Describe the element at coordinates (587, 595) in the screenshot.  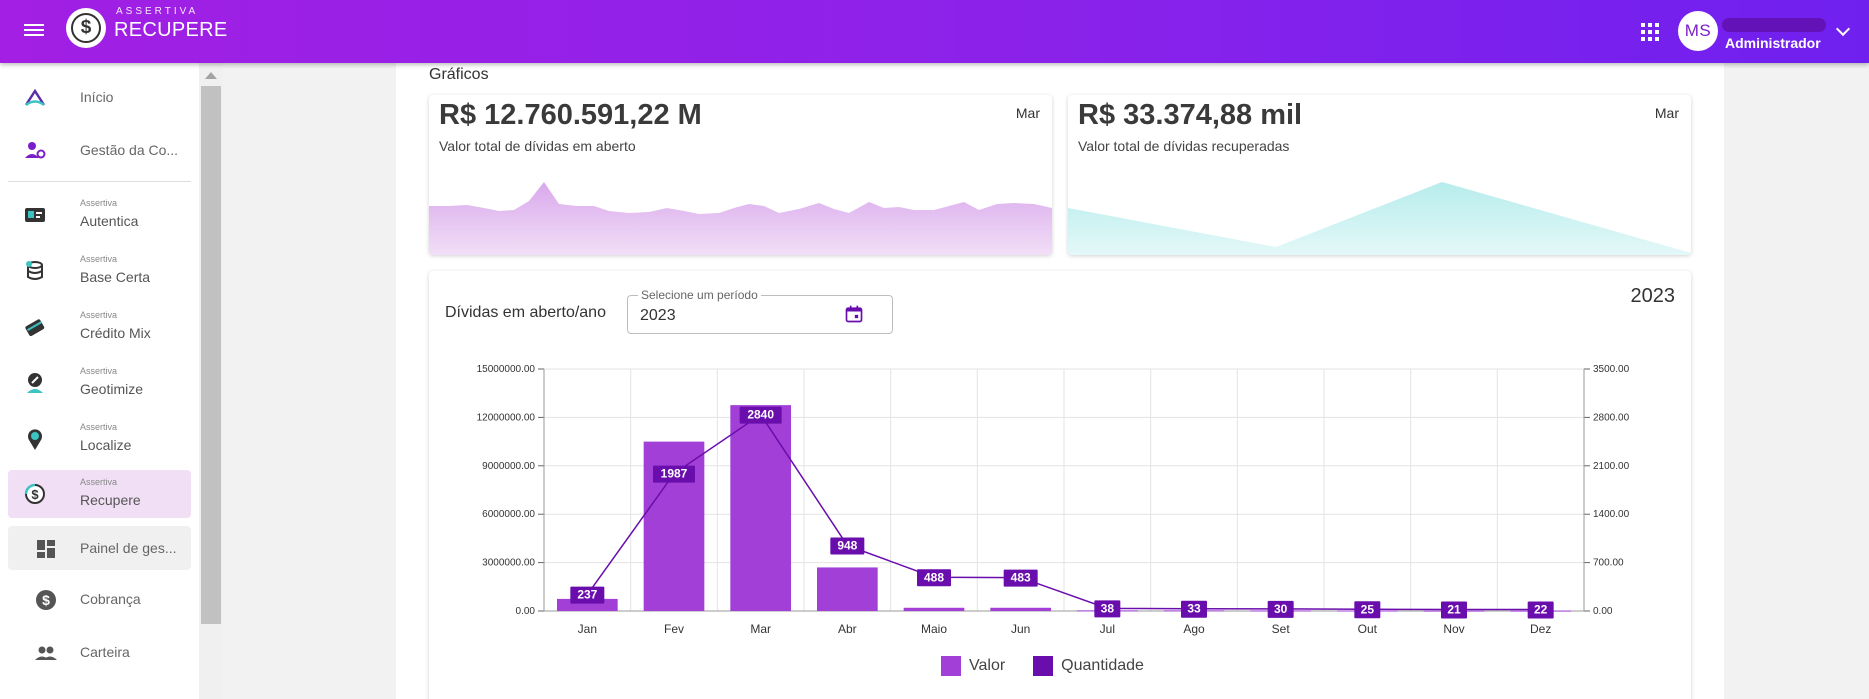
I see `quantity-data-label: 237` at that location.